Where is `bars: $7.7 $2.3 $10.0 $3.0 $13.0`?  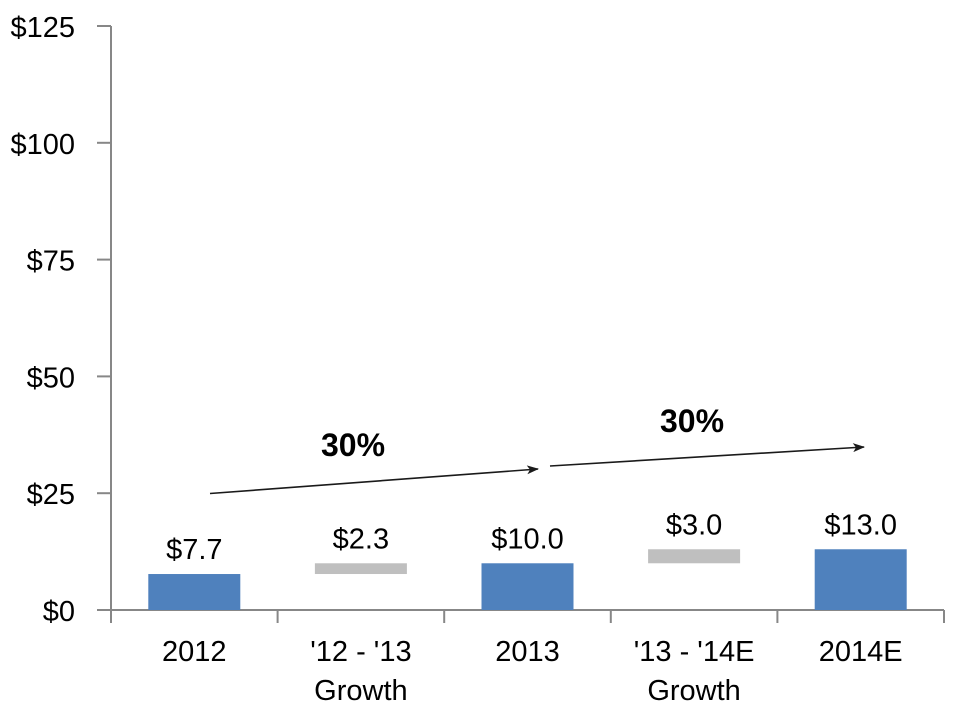
bars: $7.7 $2.3 $10.0 $3.0 $13.0 is located at coordinates (527, 559).